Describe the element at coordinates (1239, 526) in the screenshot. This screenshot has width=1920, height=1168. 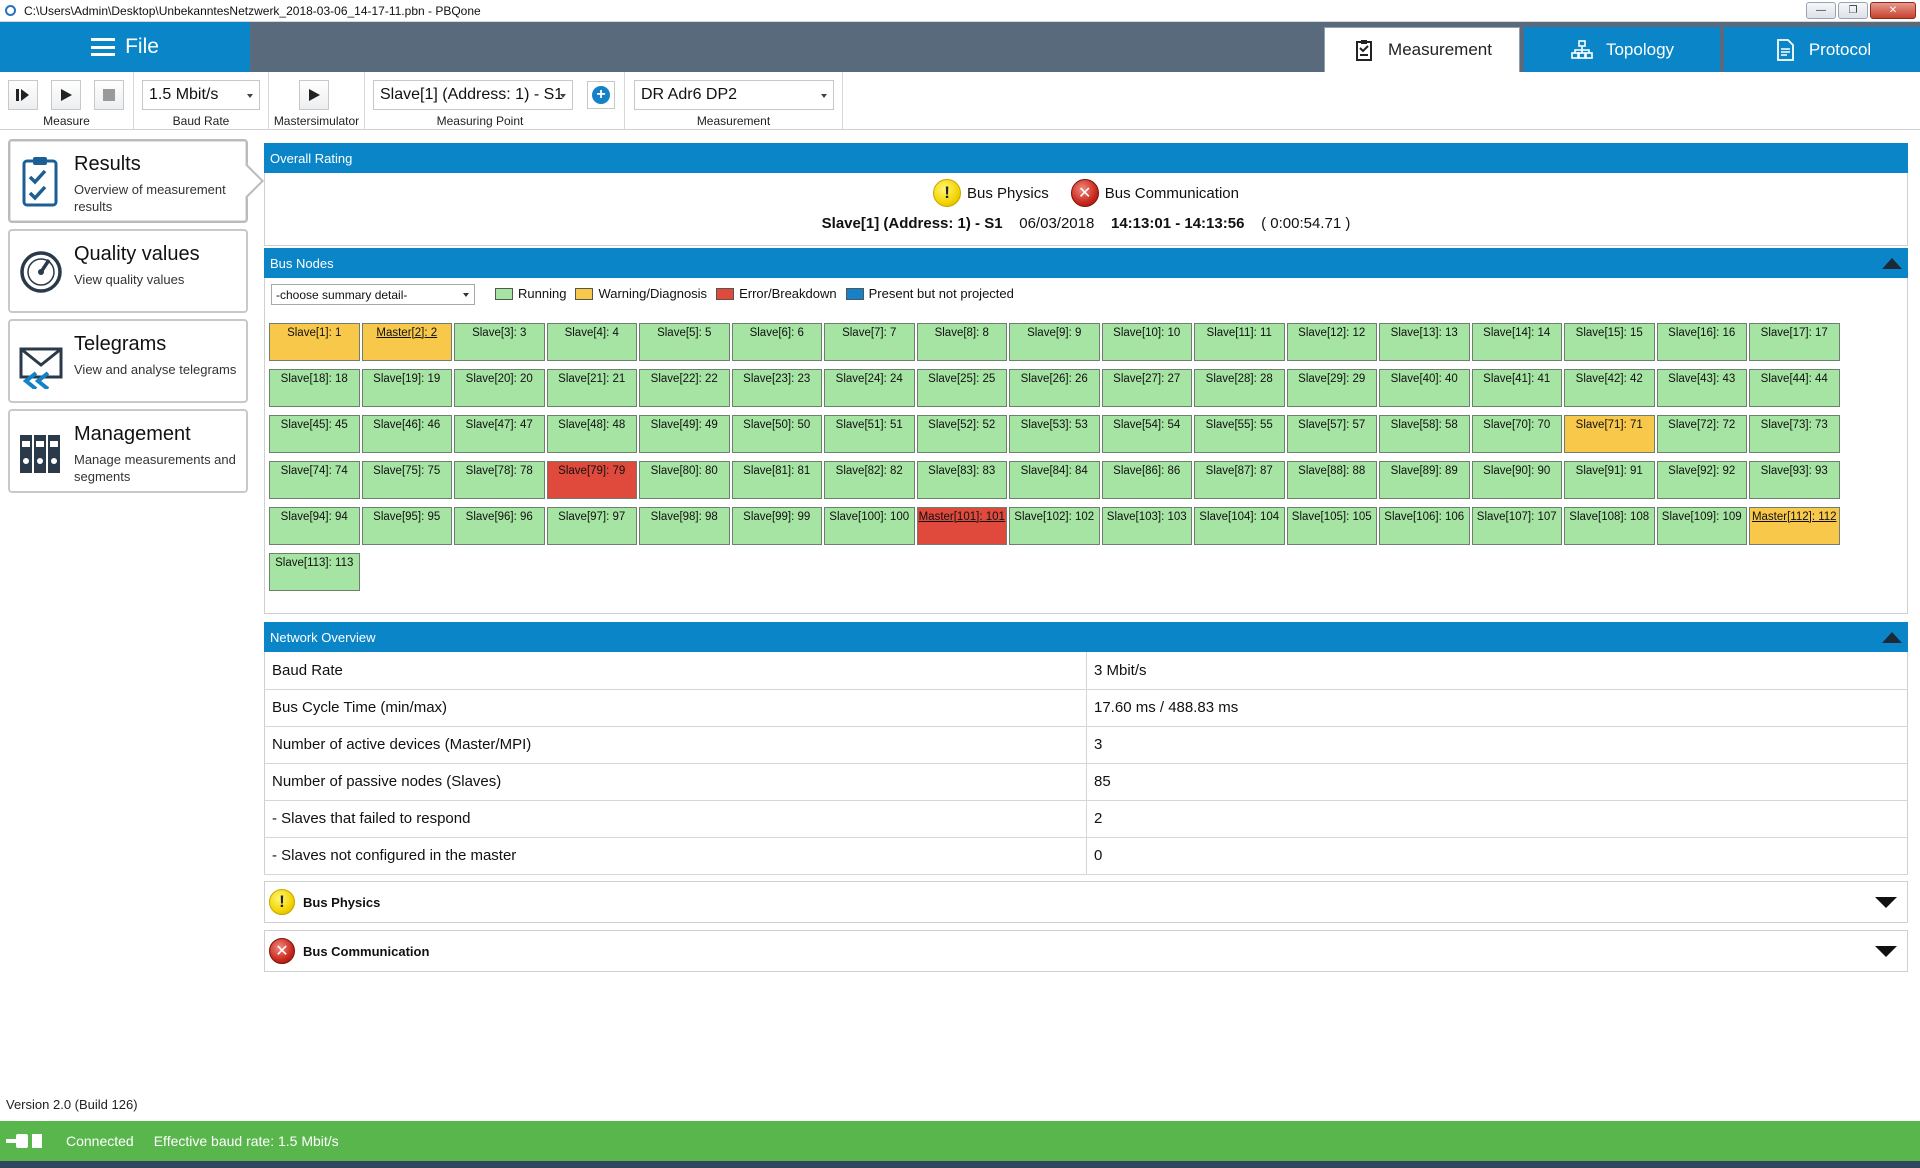
I see `bus-node: Slave[104]: 104` at that location.